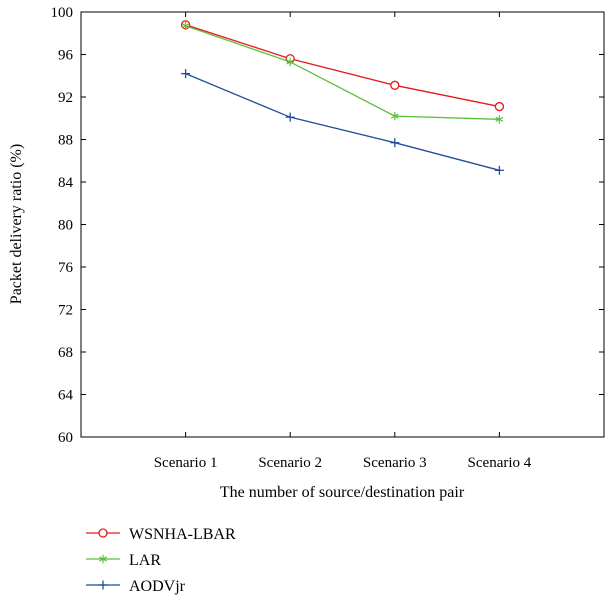  Describe the element at coordinates (66, 56) in the screenshot. I see `y-tick-label: 96` at that location.